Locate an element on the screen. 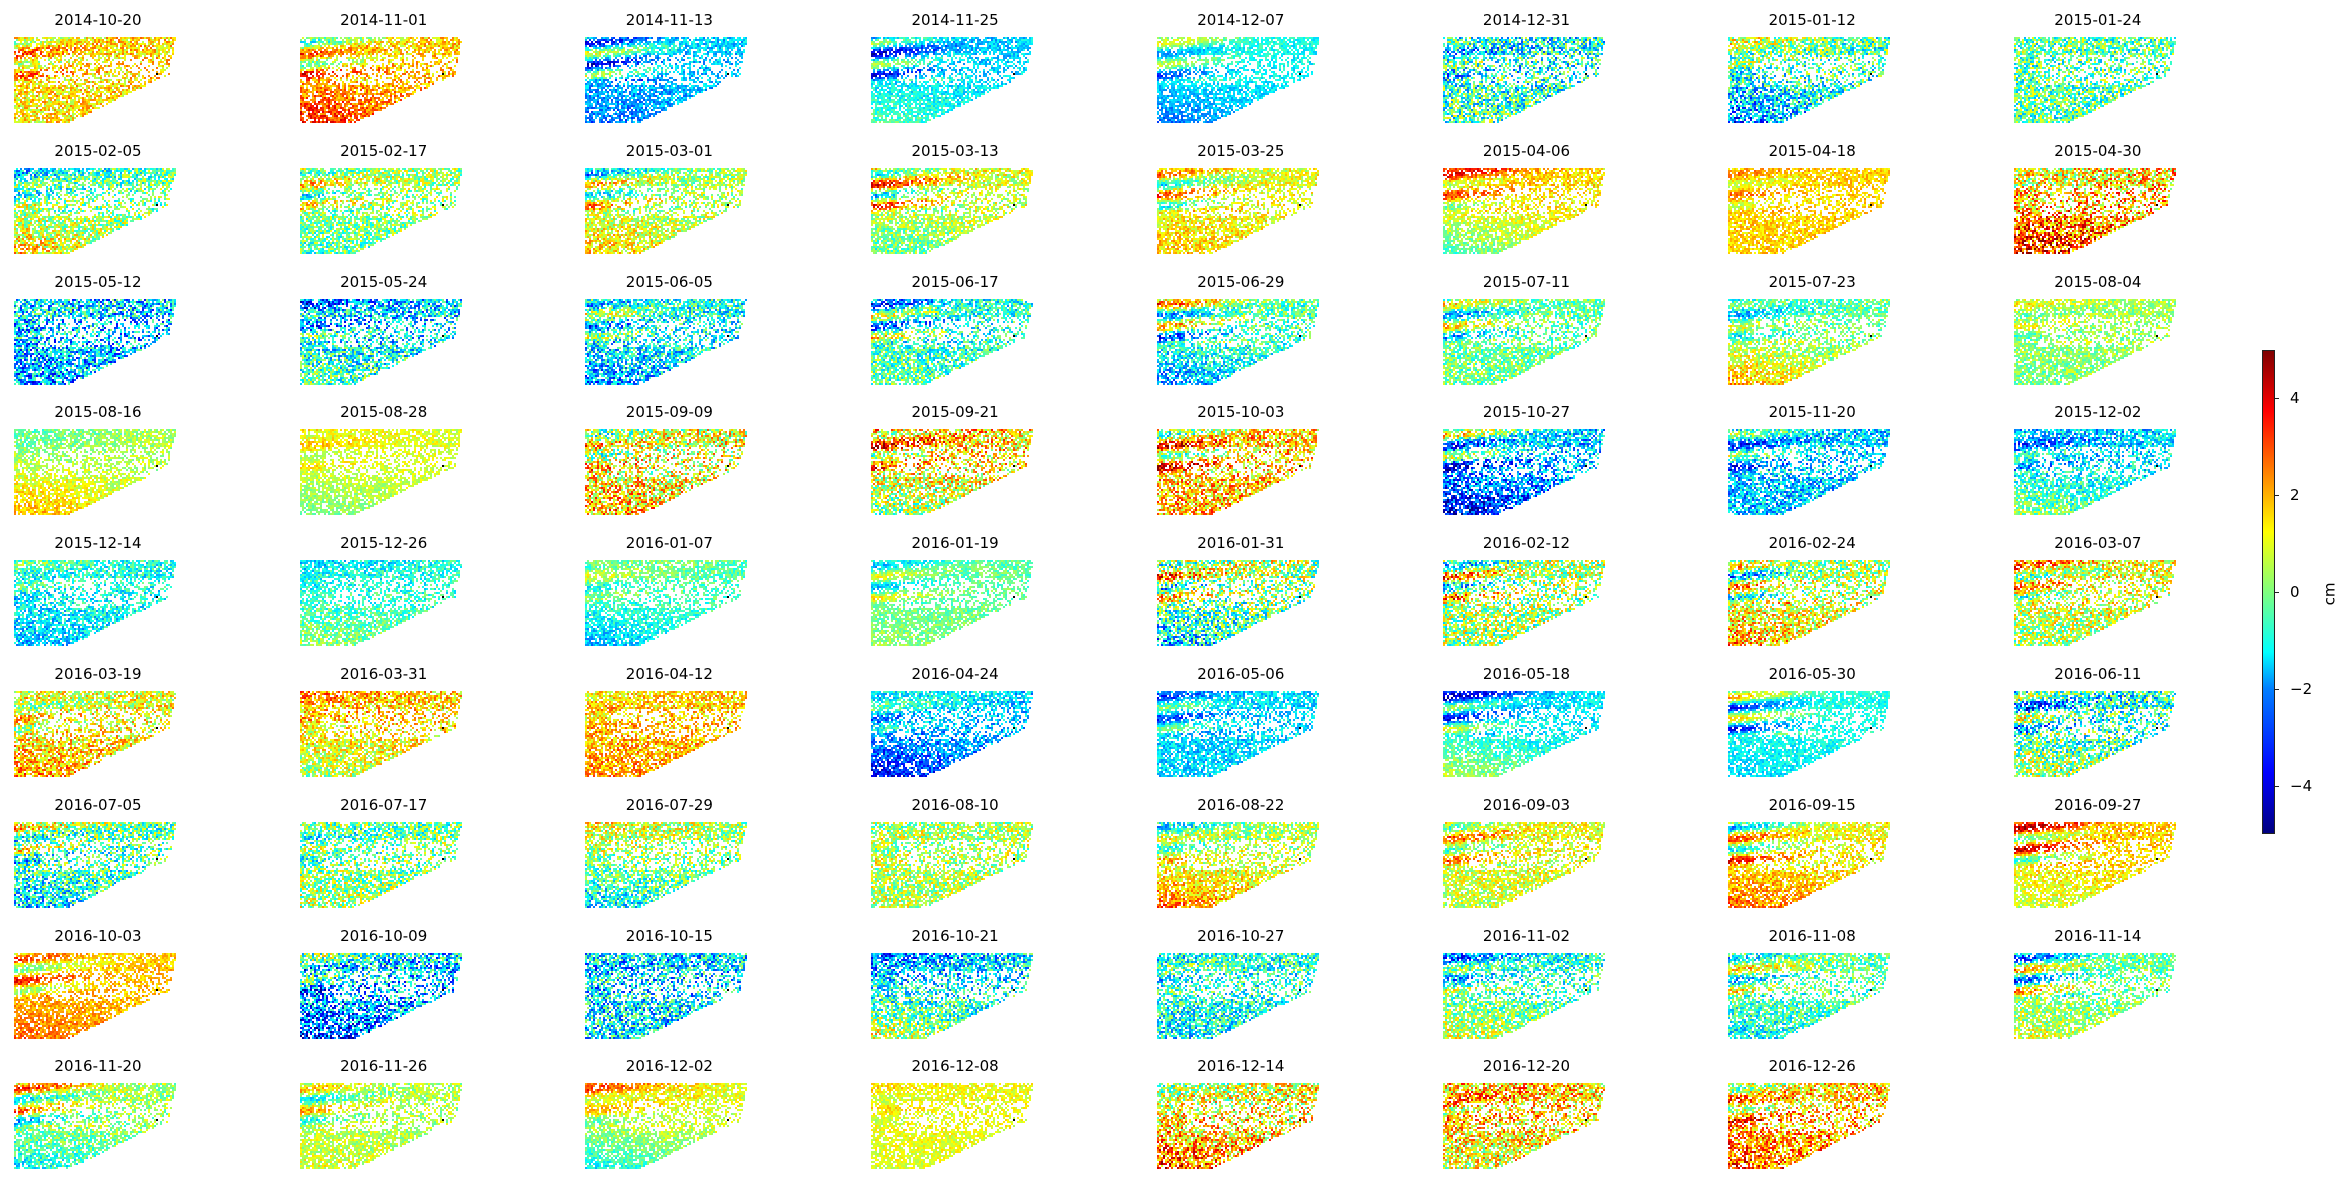 This screenshot has width=2352, height=1184. map-panel: 2016-09-15 is located at coordinates (1812, 855).